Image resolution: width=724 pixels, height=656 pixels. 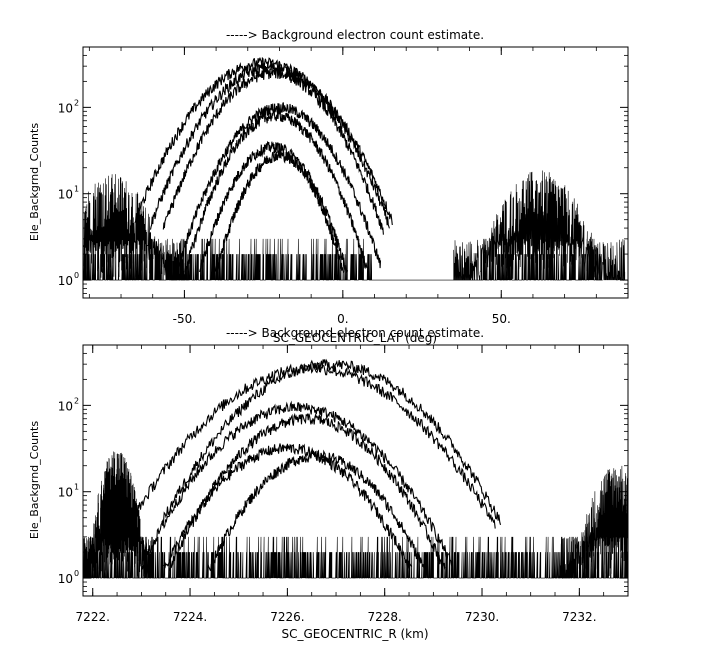 I want to click on panel-bottom-xtick-label-2: 7226., so click(x=287, y=617).